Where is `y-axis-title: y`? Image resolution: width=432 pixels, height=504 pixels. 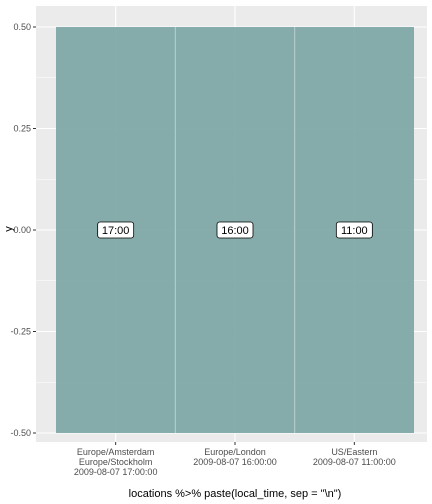
y-axis-title: y is located at coordinates (9, 229).